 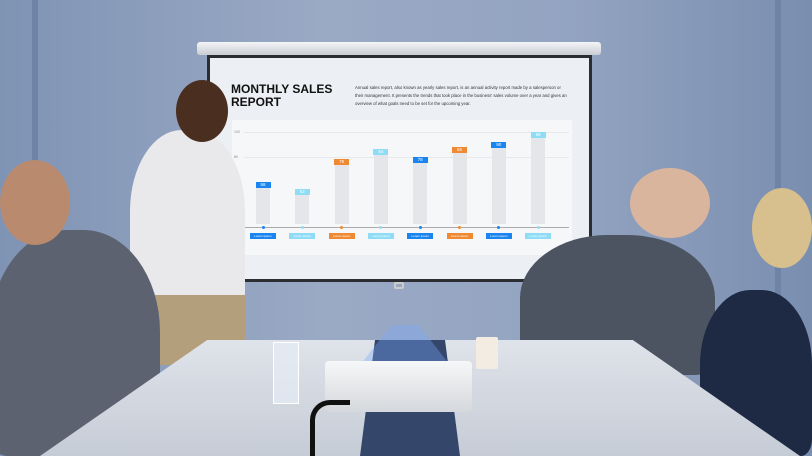 What do you see at coordinates (202, 111) in the screenshot?
I see `presenter-head` at bounding box center [202, 111].